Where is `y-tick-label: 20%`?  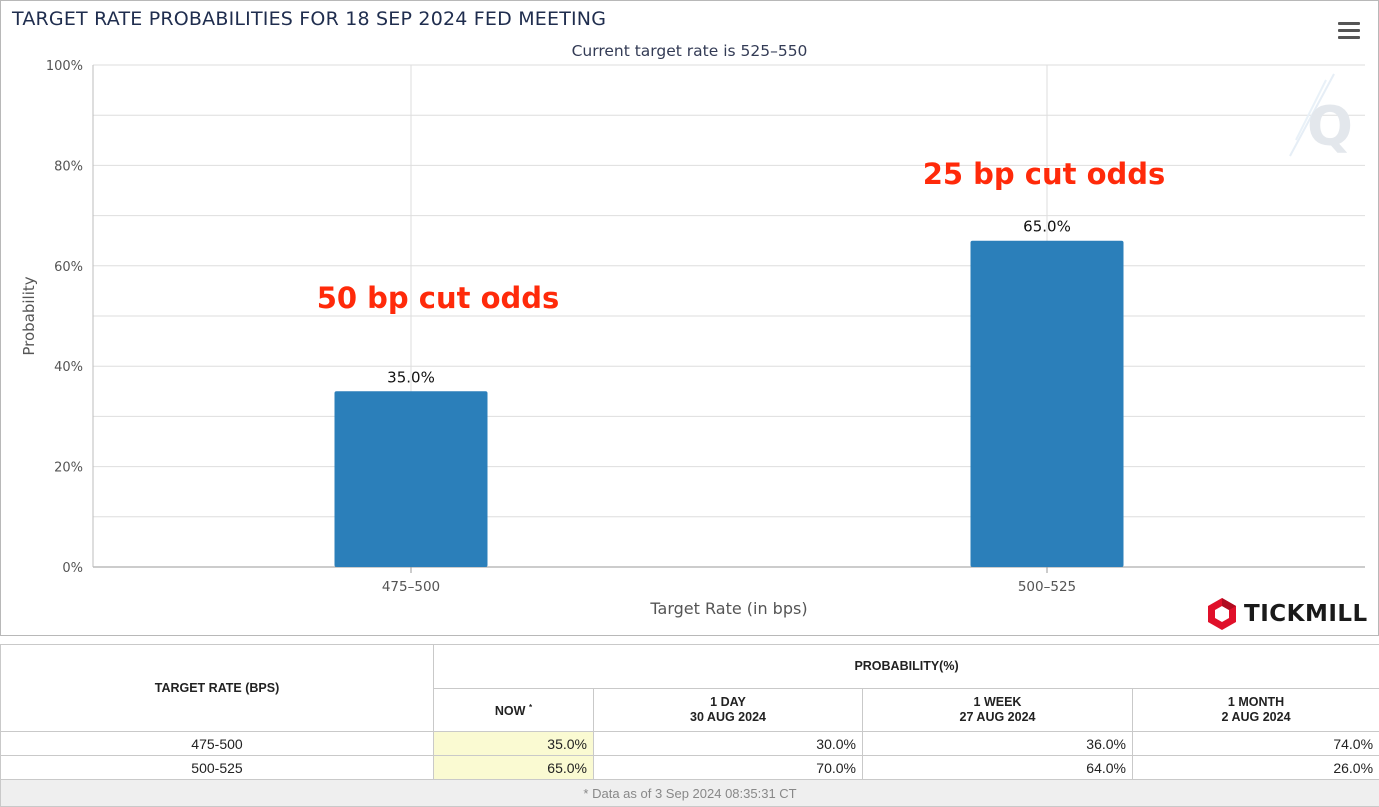
y-tick-label: 20% is located at coordinates (68, 468).